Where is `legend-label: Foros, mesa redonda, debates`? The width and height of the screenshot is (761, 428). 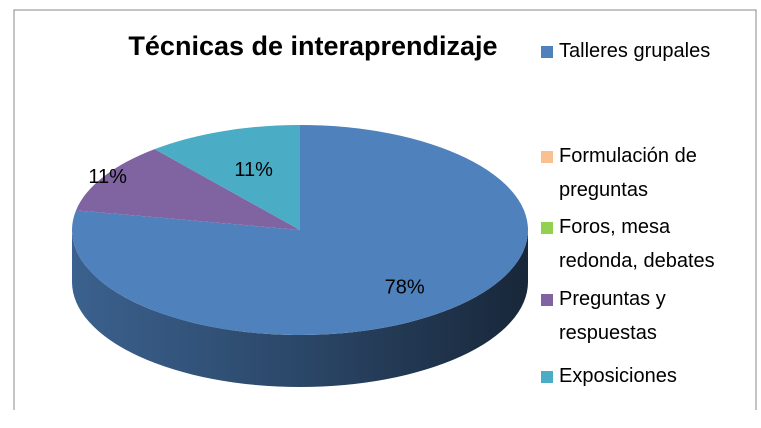 legend-label: Foros, mesa redonda, debates is located at coordinates (637, 244).